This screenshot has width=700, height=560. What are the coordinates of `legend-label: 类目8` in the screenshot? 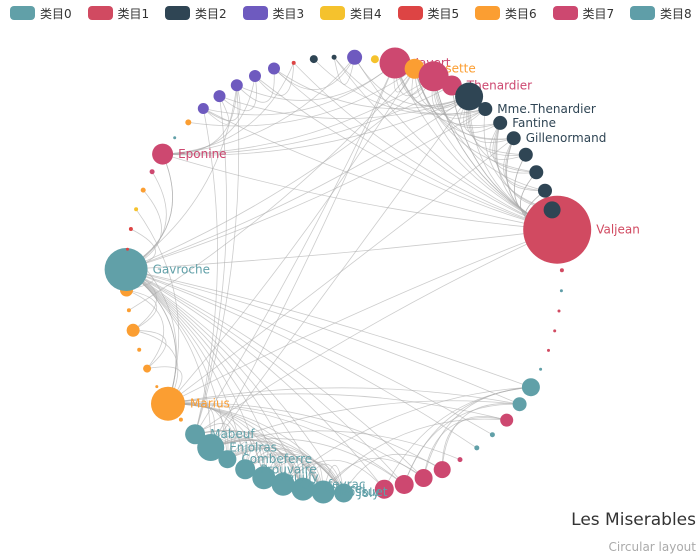 It's located at (676, 13).